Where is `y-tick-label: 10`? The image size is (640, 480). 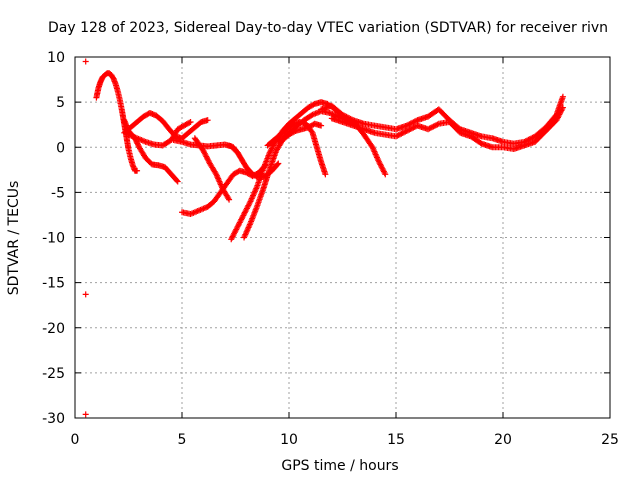
y-tick-label: 10 is located at coordinates (56, 58).